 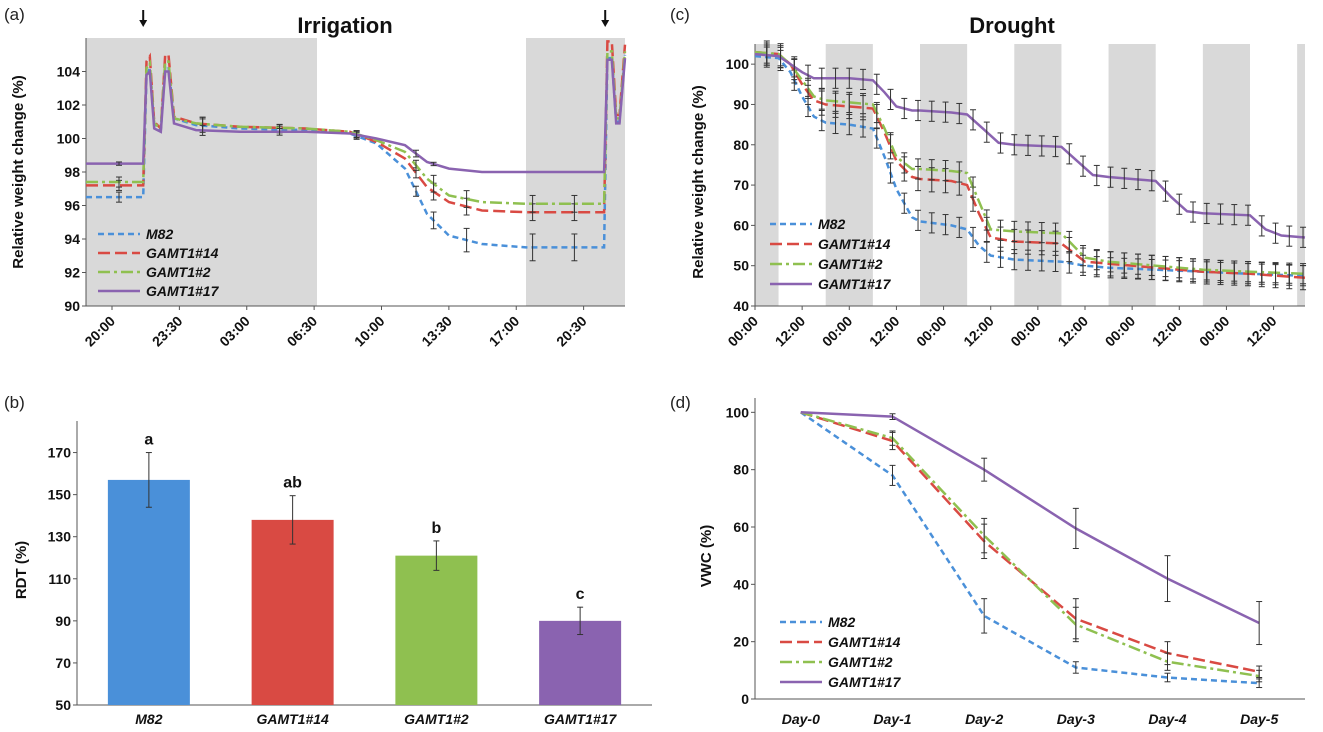 I want to click on panel-a-xtick-label: 23:30, so click(x=167, y=331).